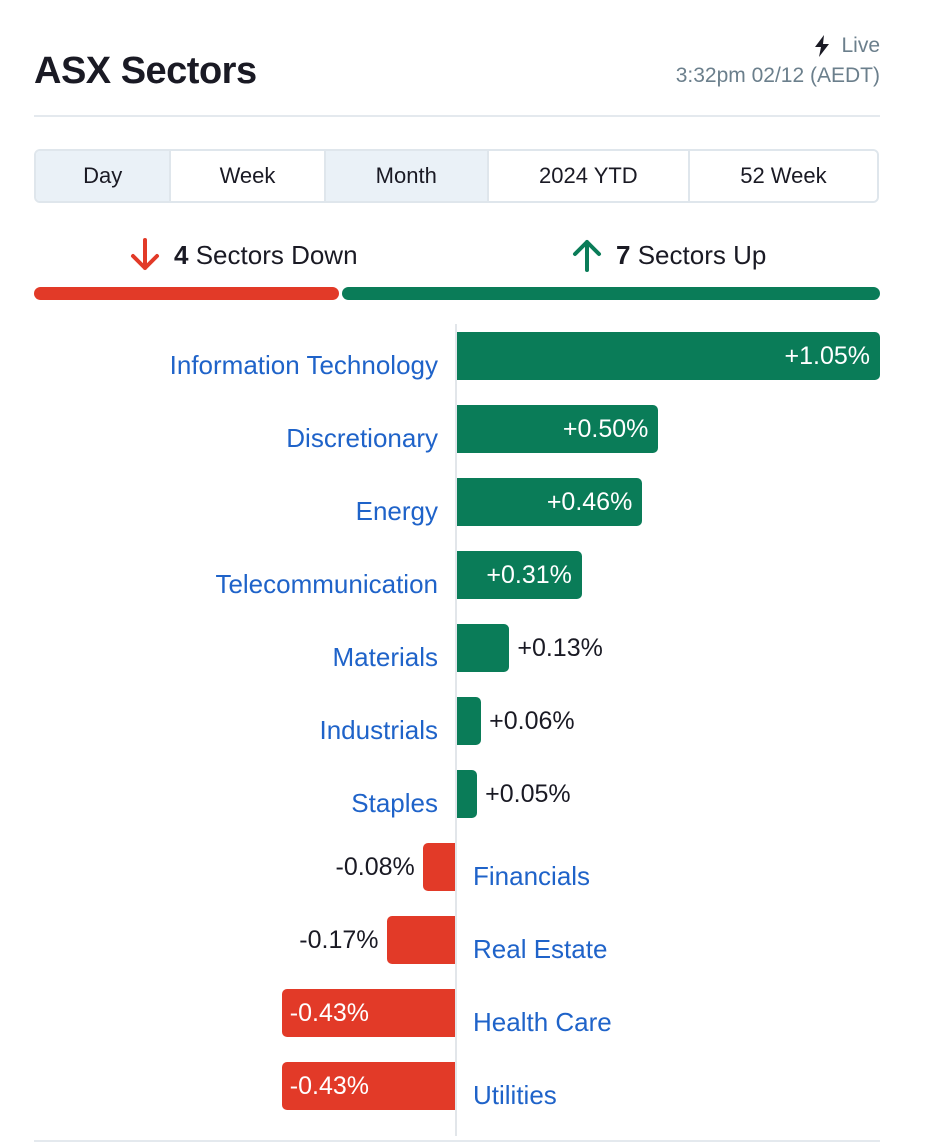 Image resolution: width=940 pixels, height=1144 pixels. What do you see at coordinates (326, 584) in the screenshot?
I see `sector-link-telecommunication: Telecommunication` at bounding box center [326, 584].